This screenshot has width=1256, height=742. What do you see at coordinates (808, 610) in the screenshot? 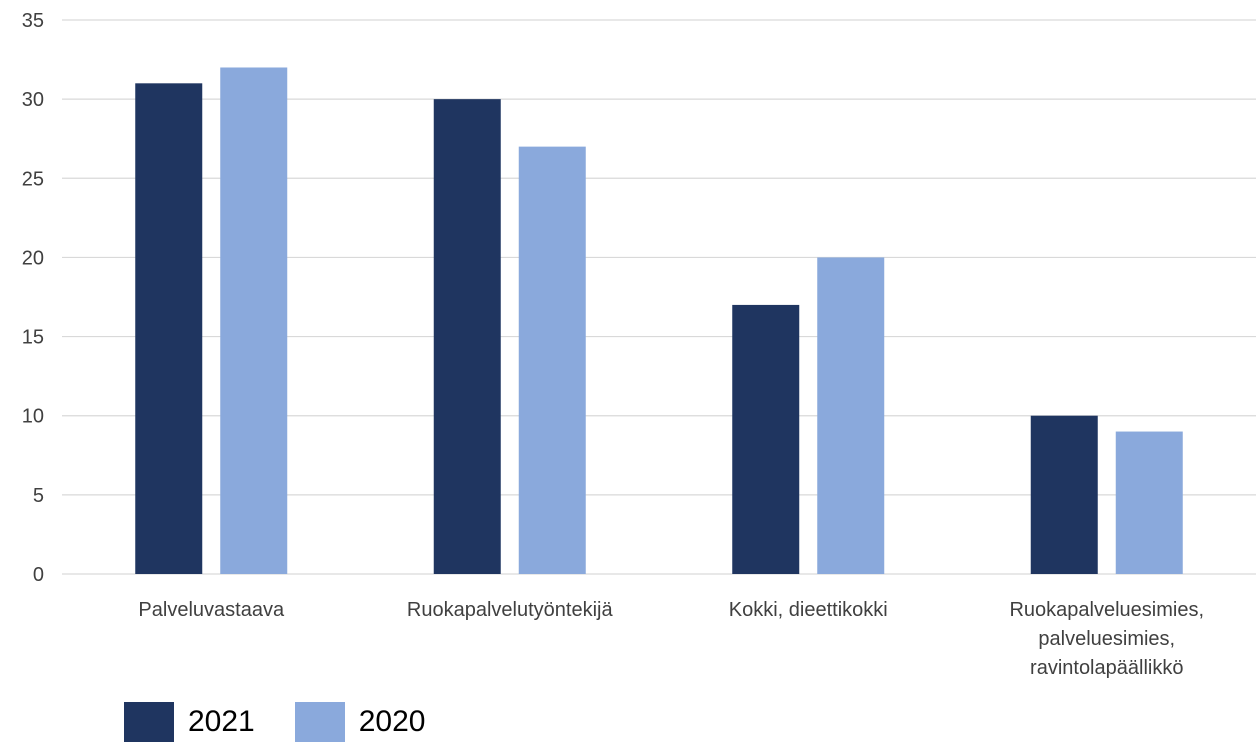
I see `x-category-label: Kokki, dieettikokki` at bounding box center [808, 610].